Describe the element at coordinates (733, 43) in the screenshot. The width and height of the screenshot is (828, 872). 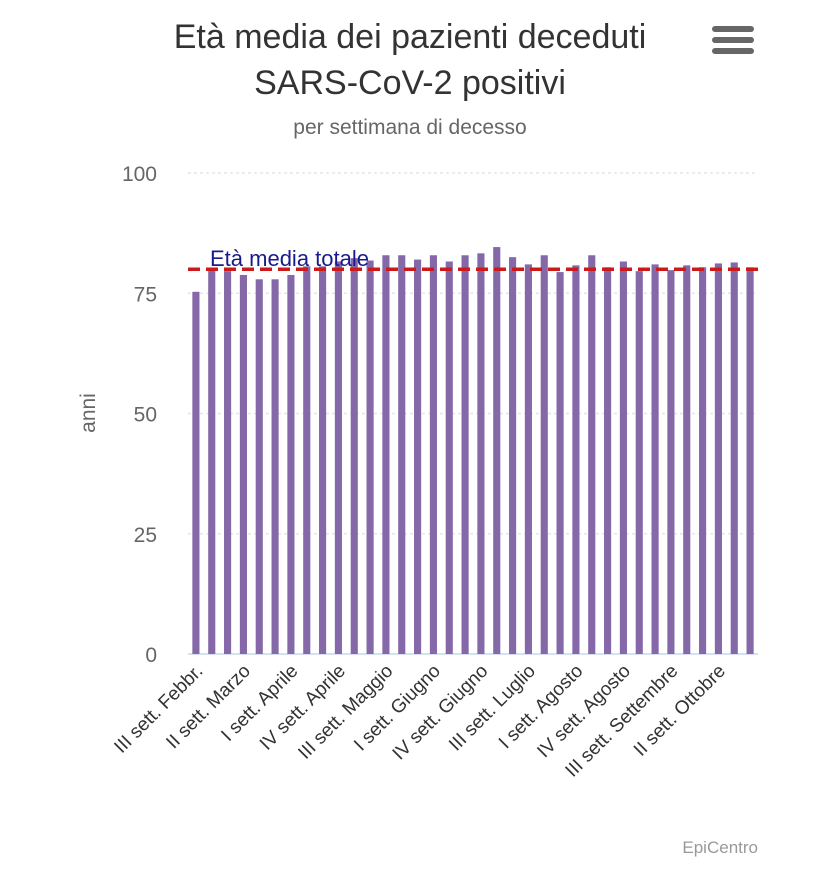
I see `hamburger-menu-icon` at that location.